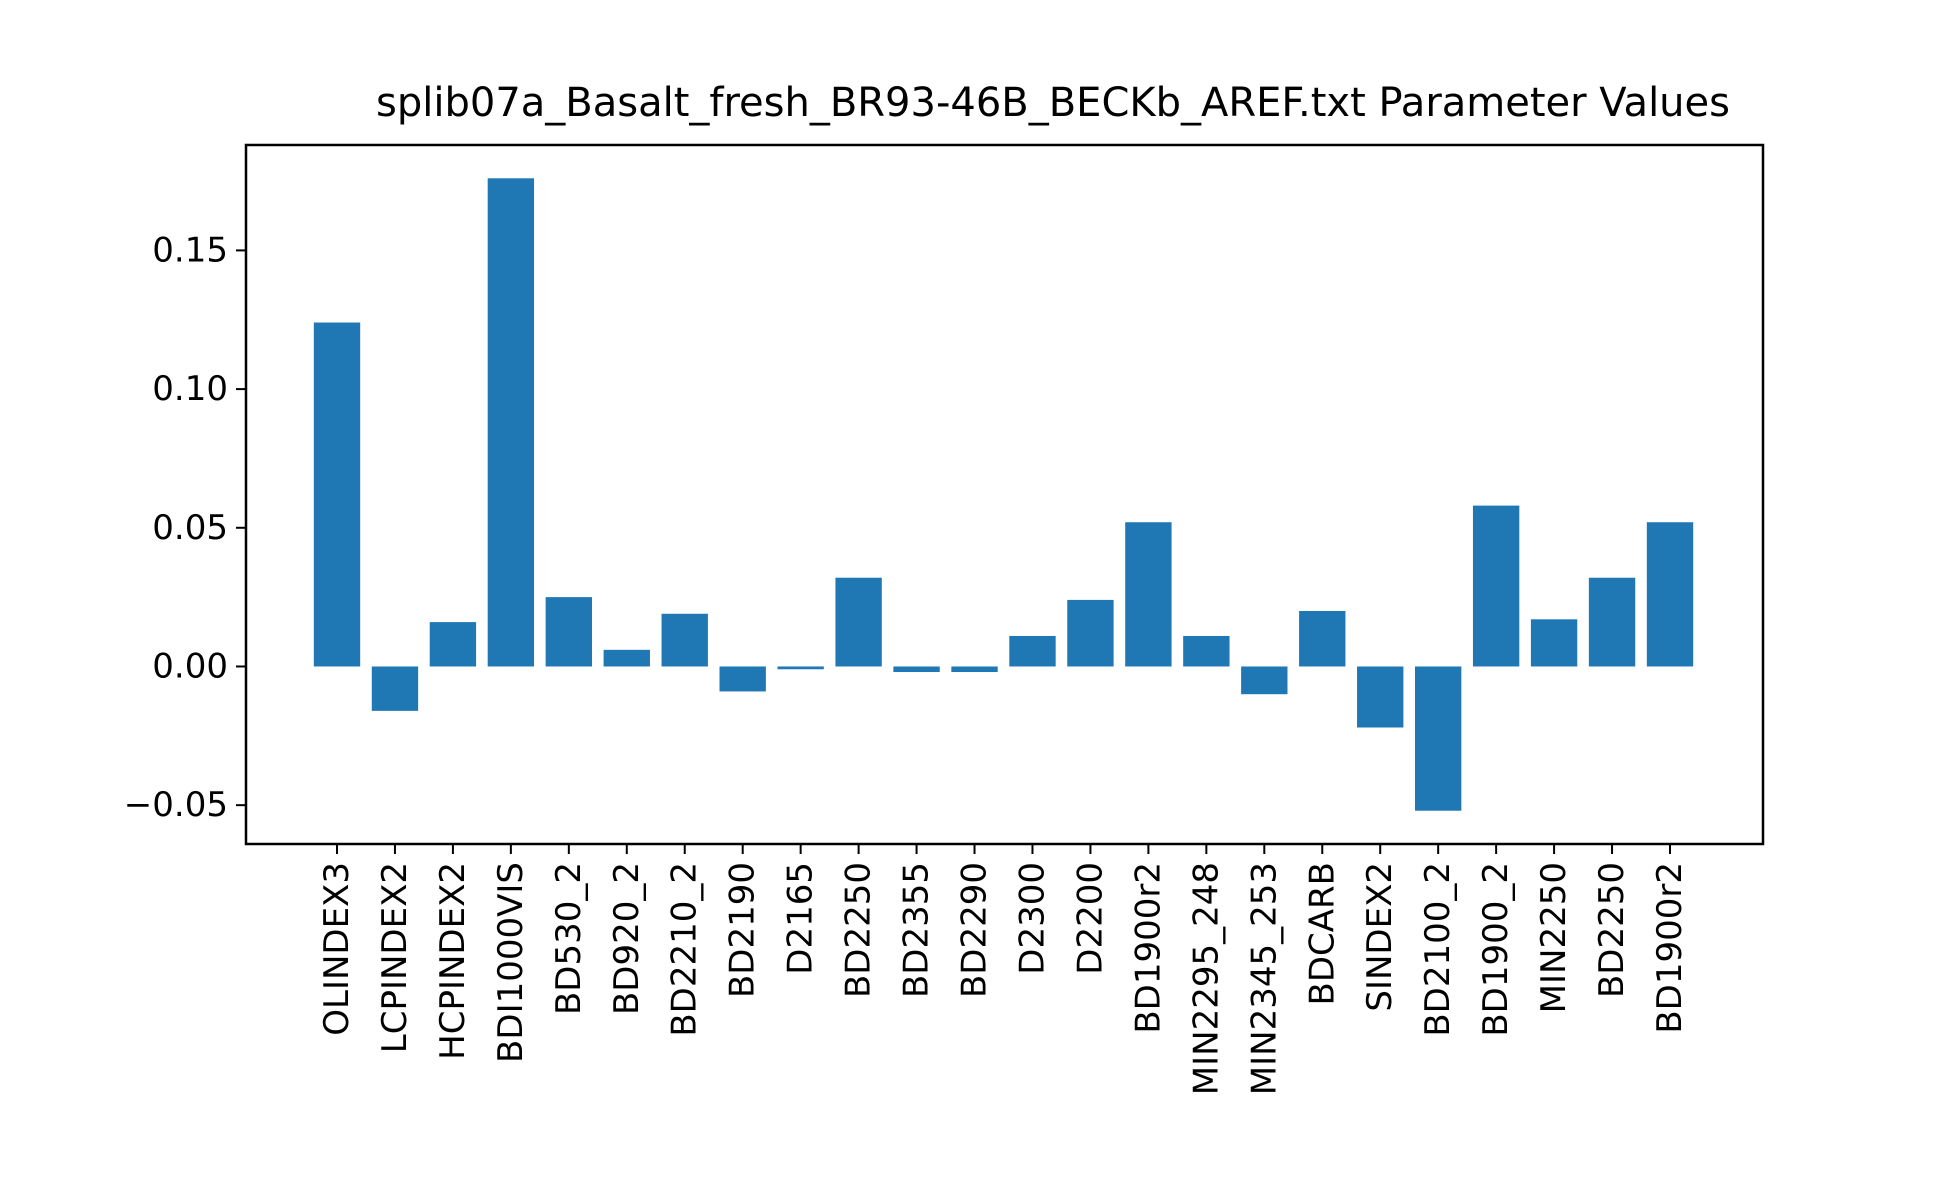 Image resolution: width=1950 pixels, height=1200 pixels. What do you see at coordinates (1206, 978) in the screenshot?
I see `x-tick-label: MIN2295_248` at bounding box center [1206, 978].